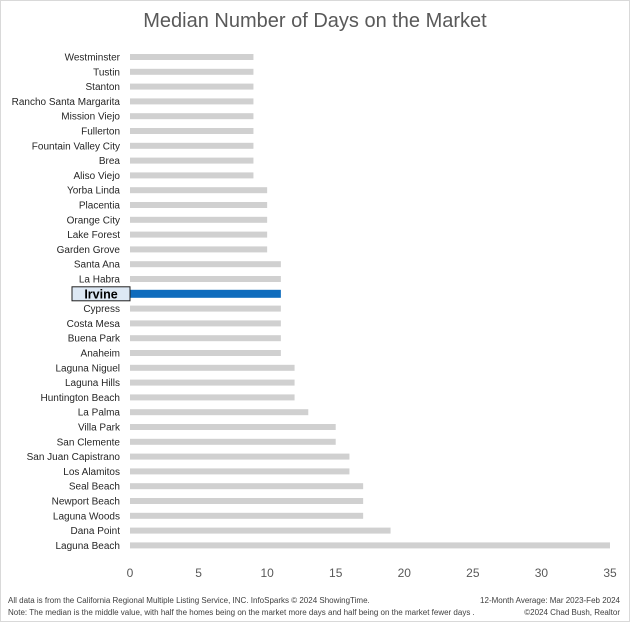 This screenshot has height=622, width=630. Describe the element at coordinates (260, 530) in the screenshot. I see `bar-dana-point` at that location.